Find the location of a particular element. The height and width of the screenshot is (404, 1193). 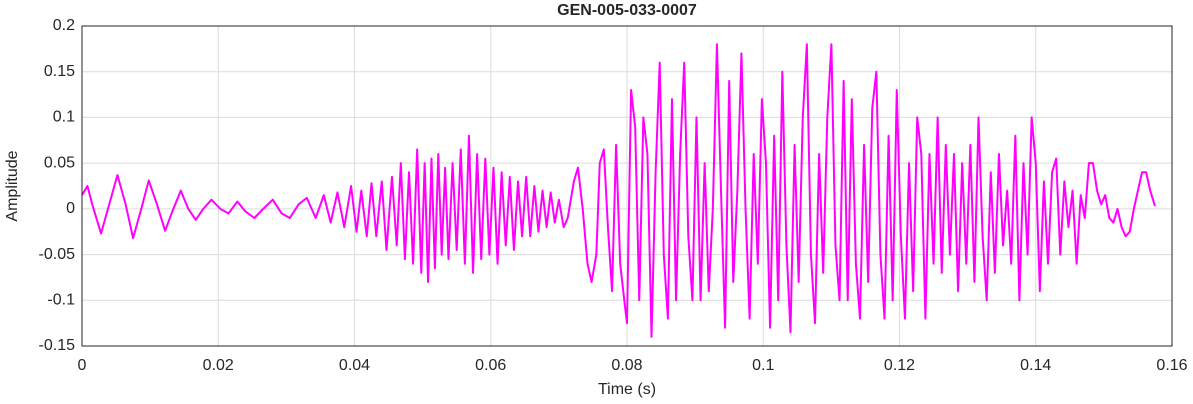

y-tick-label: -0.05 is located at coordinates (57, 254).